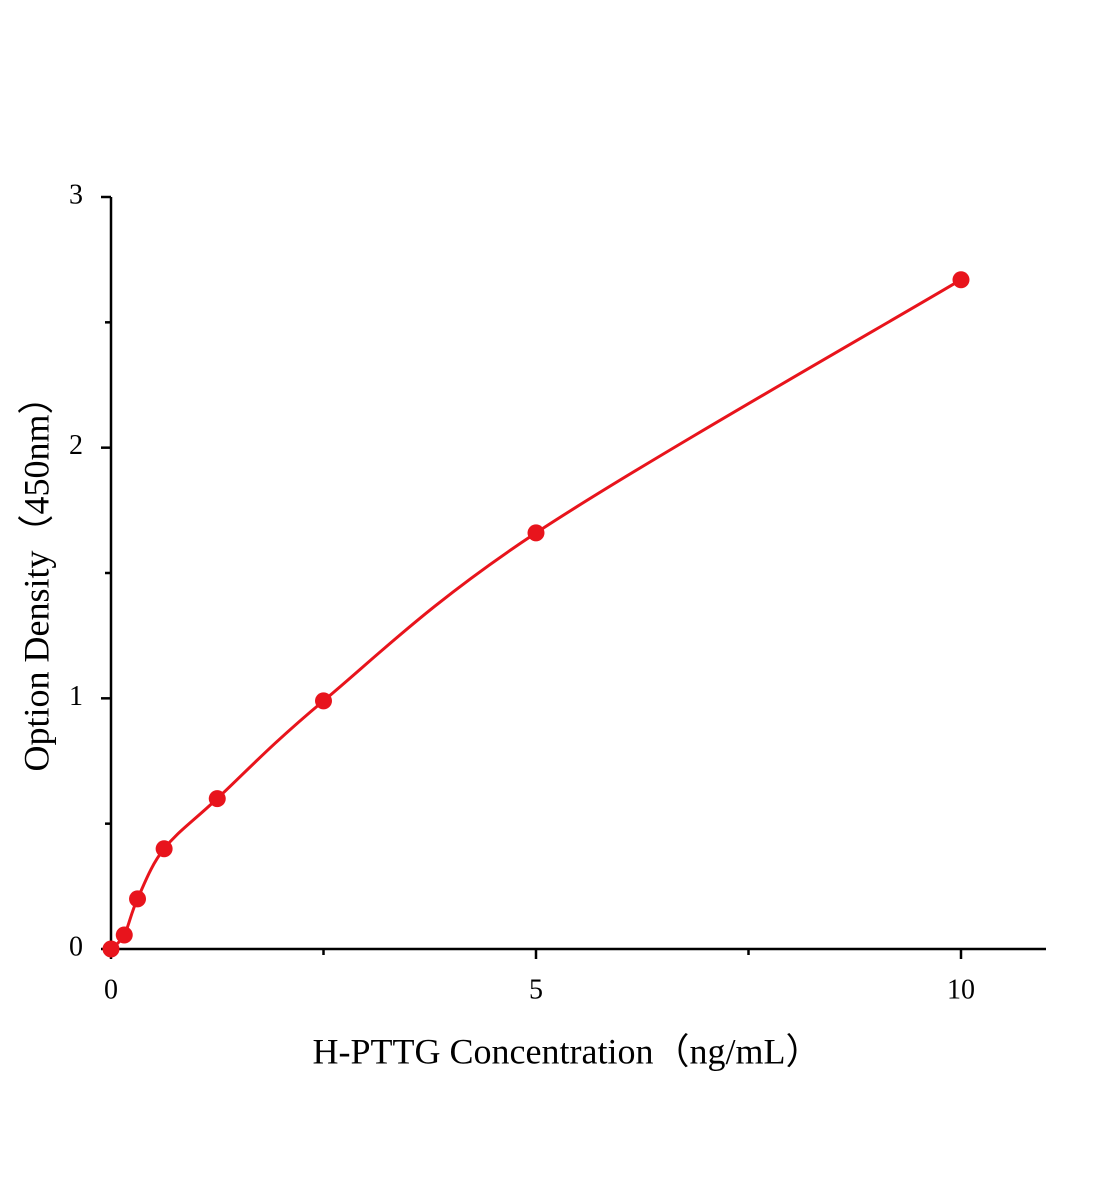 Image resolution: width=1104 pixels, height=1200 pixels. I want to click on y-tick-label: 3, so click(76, 194).